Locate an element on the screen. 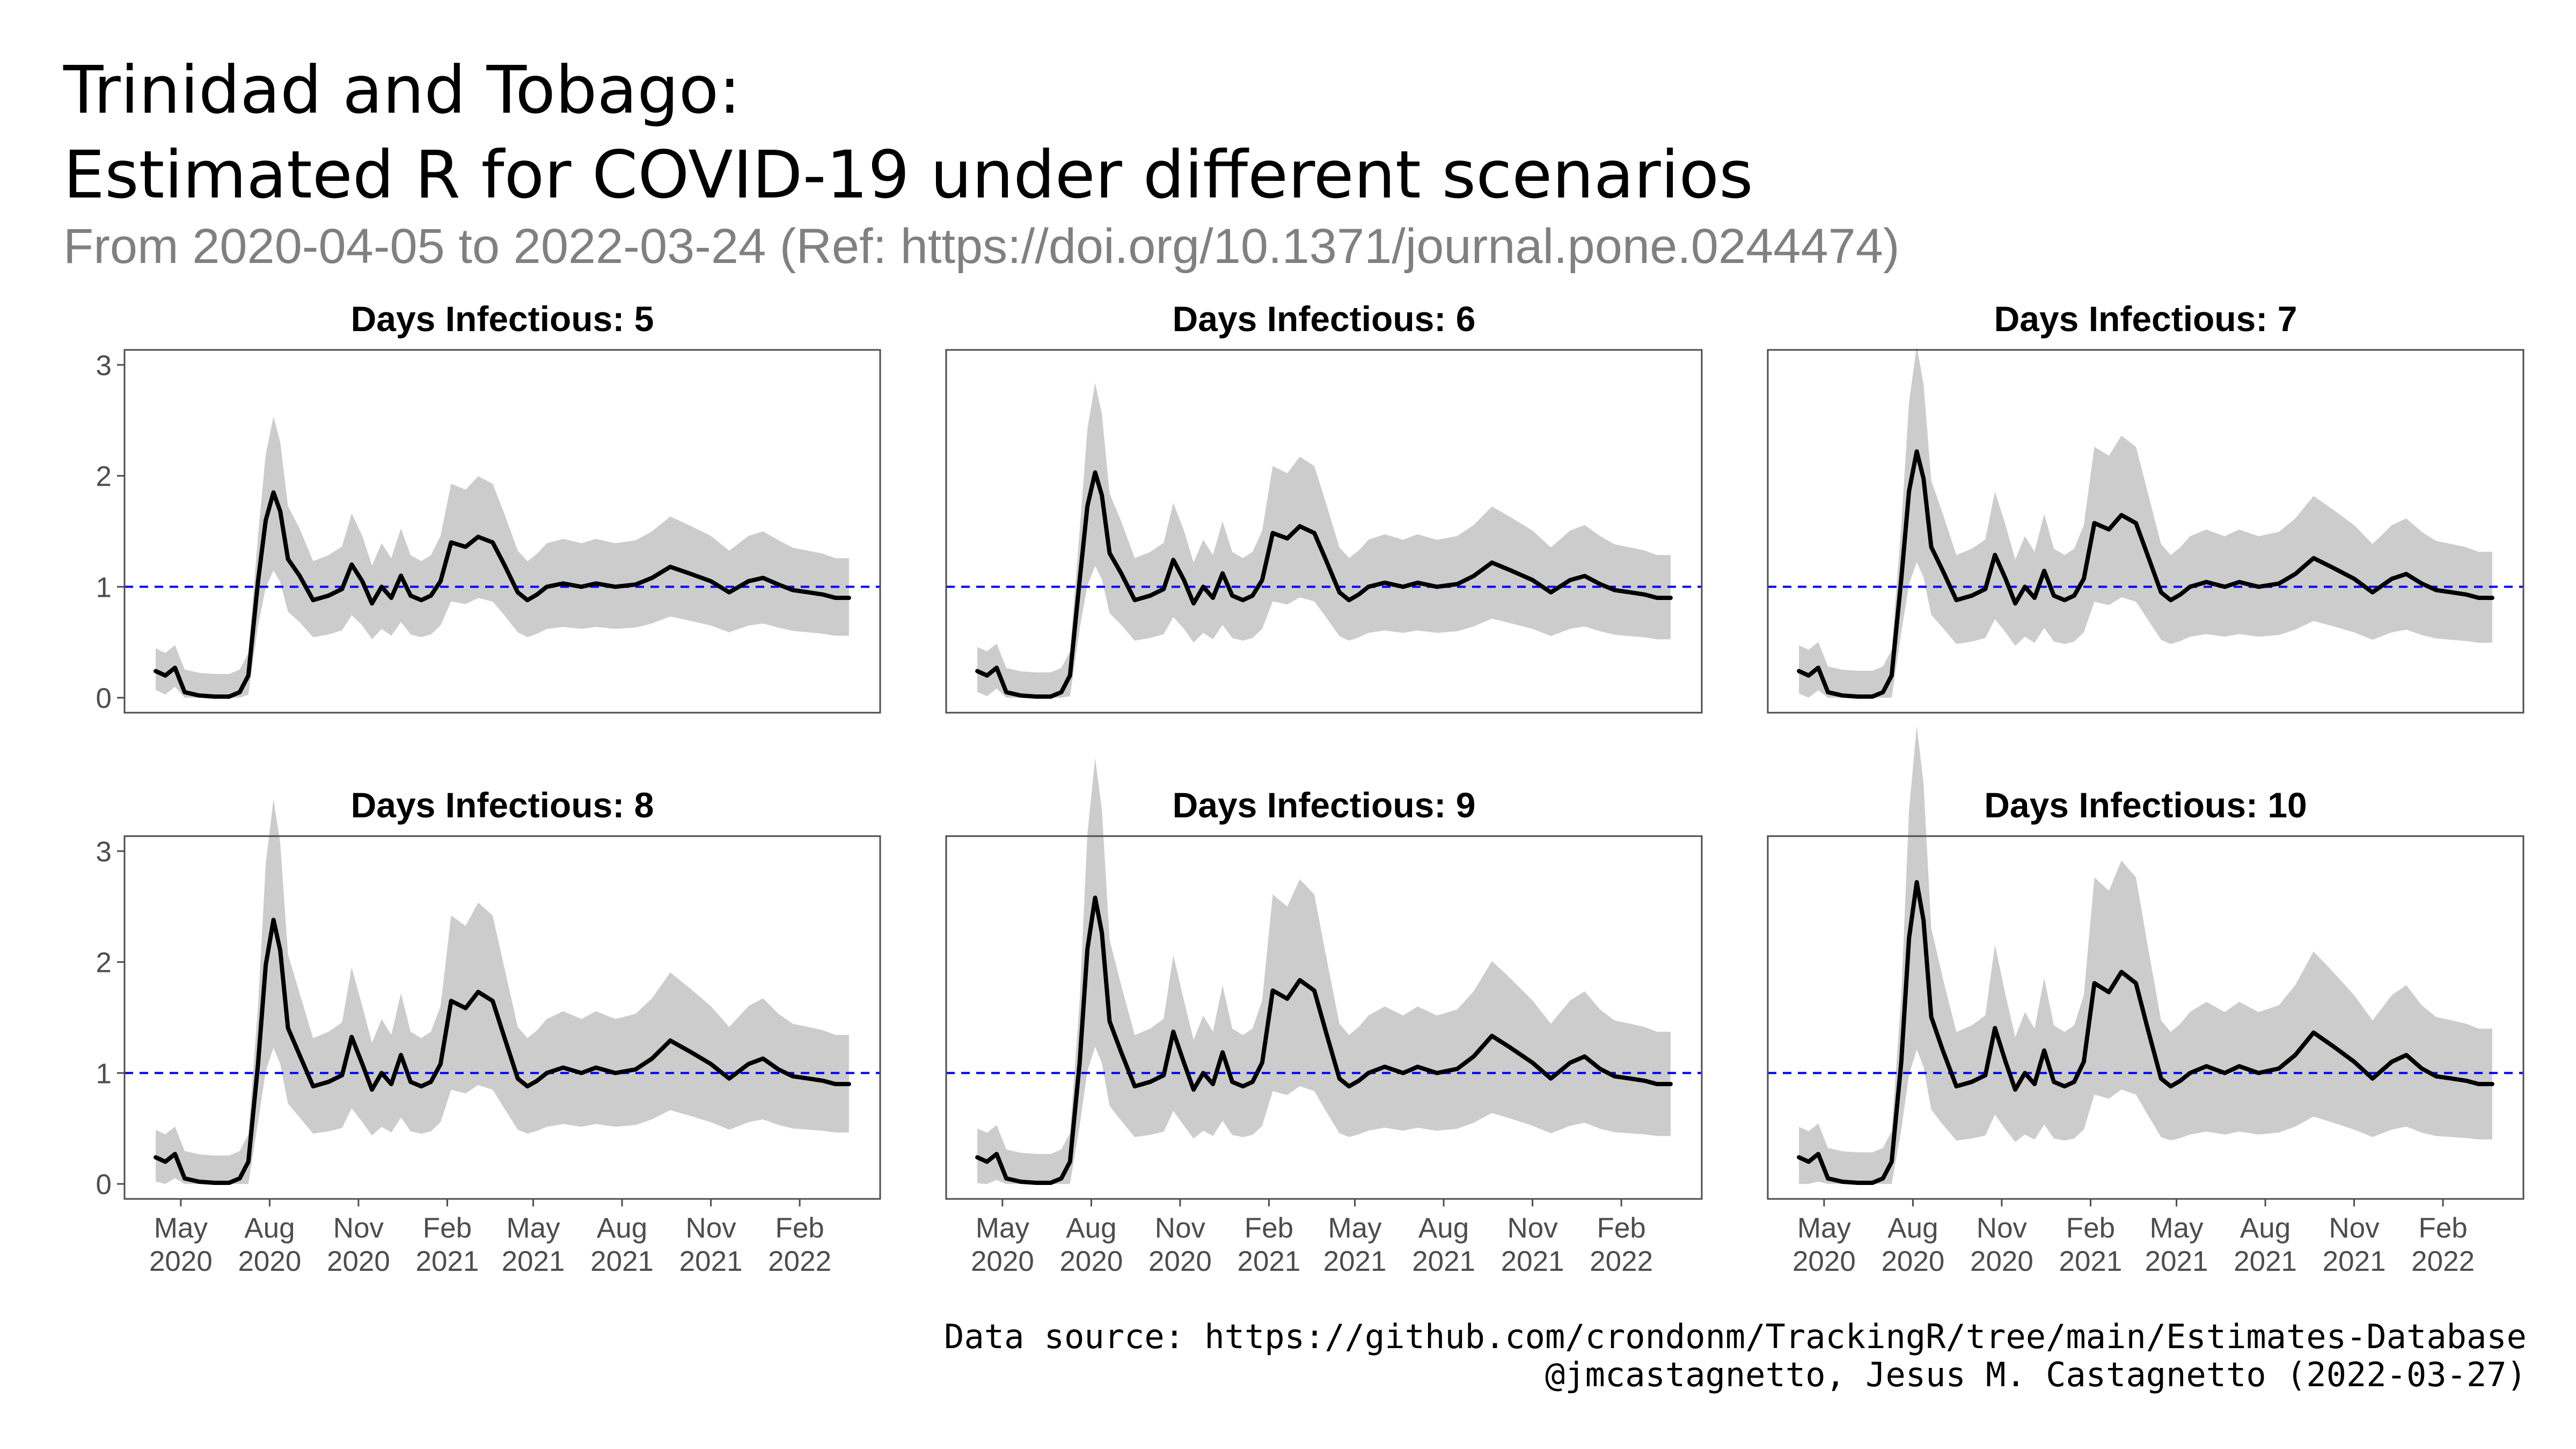  panel-title: Days Infectious: 10 is located at coordinates (2145, 805).